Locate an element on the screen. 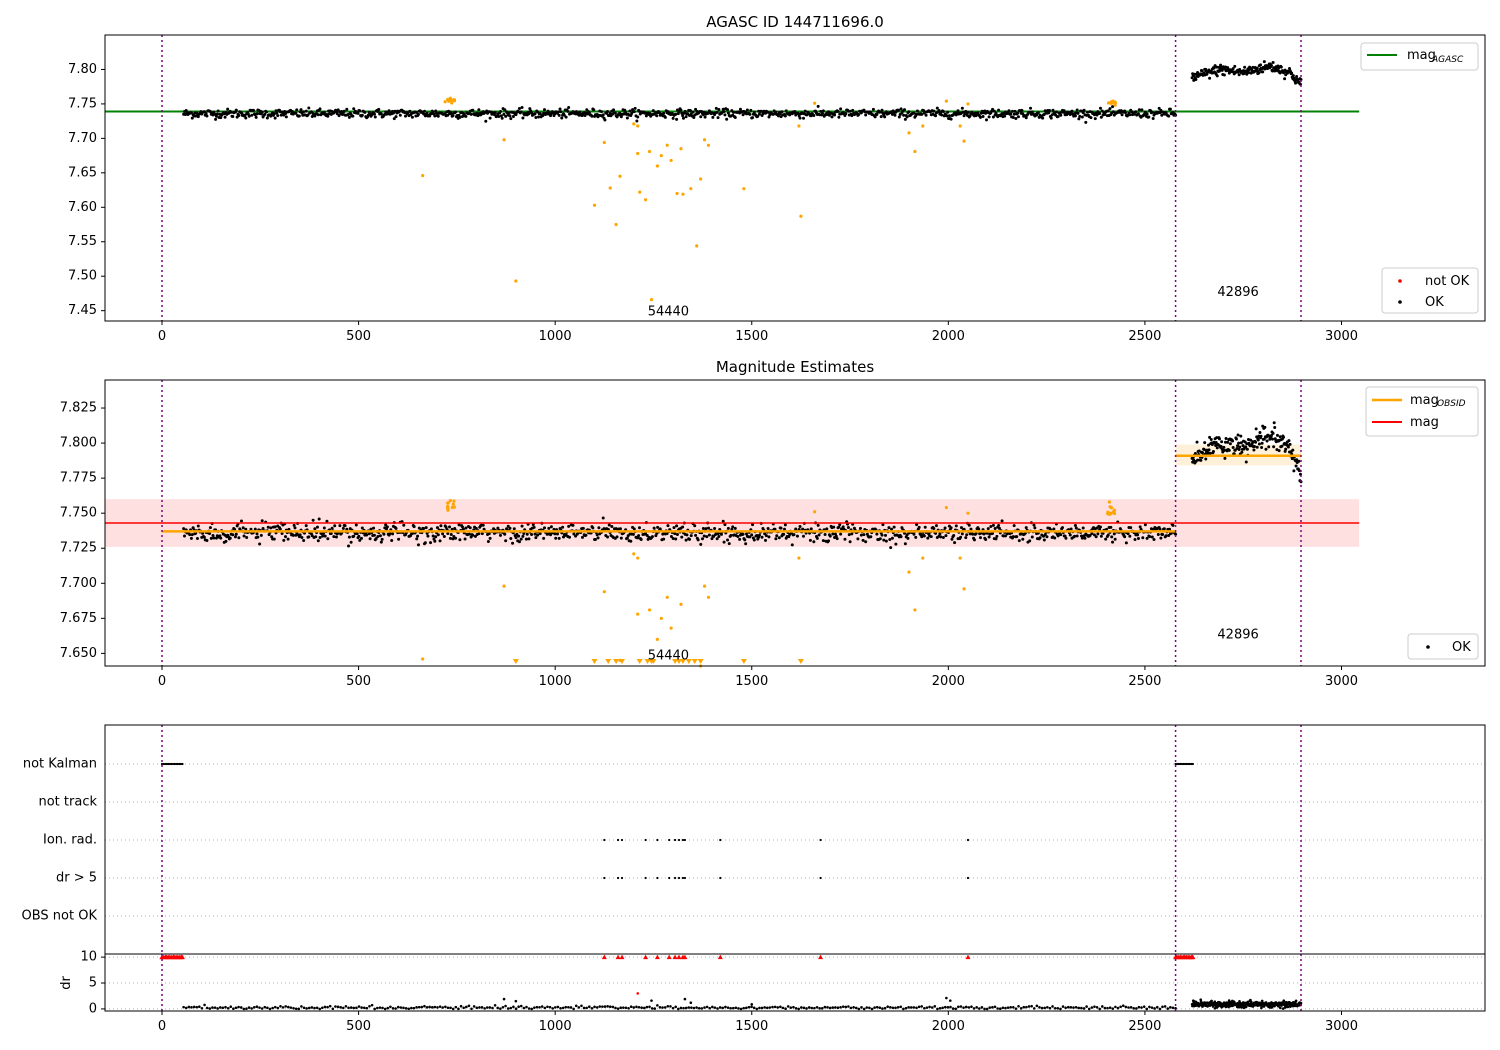 This screenshot has width=1500, height=1050. y-tick-label: 7.70 is located at coordinates (82, 138).